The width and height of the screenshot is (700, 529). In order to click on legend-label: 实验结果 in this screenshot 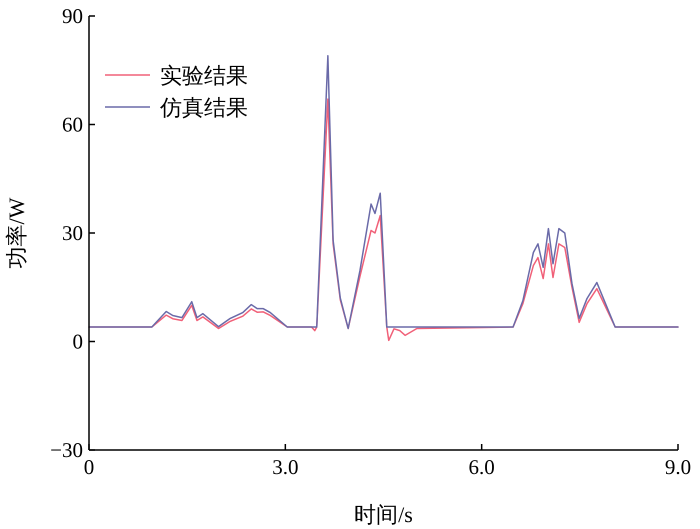, I will do `click(204, 75)`.